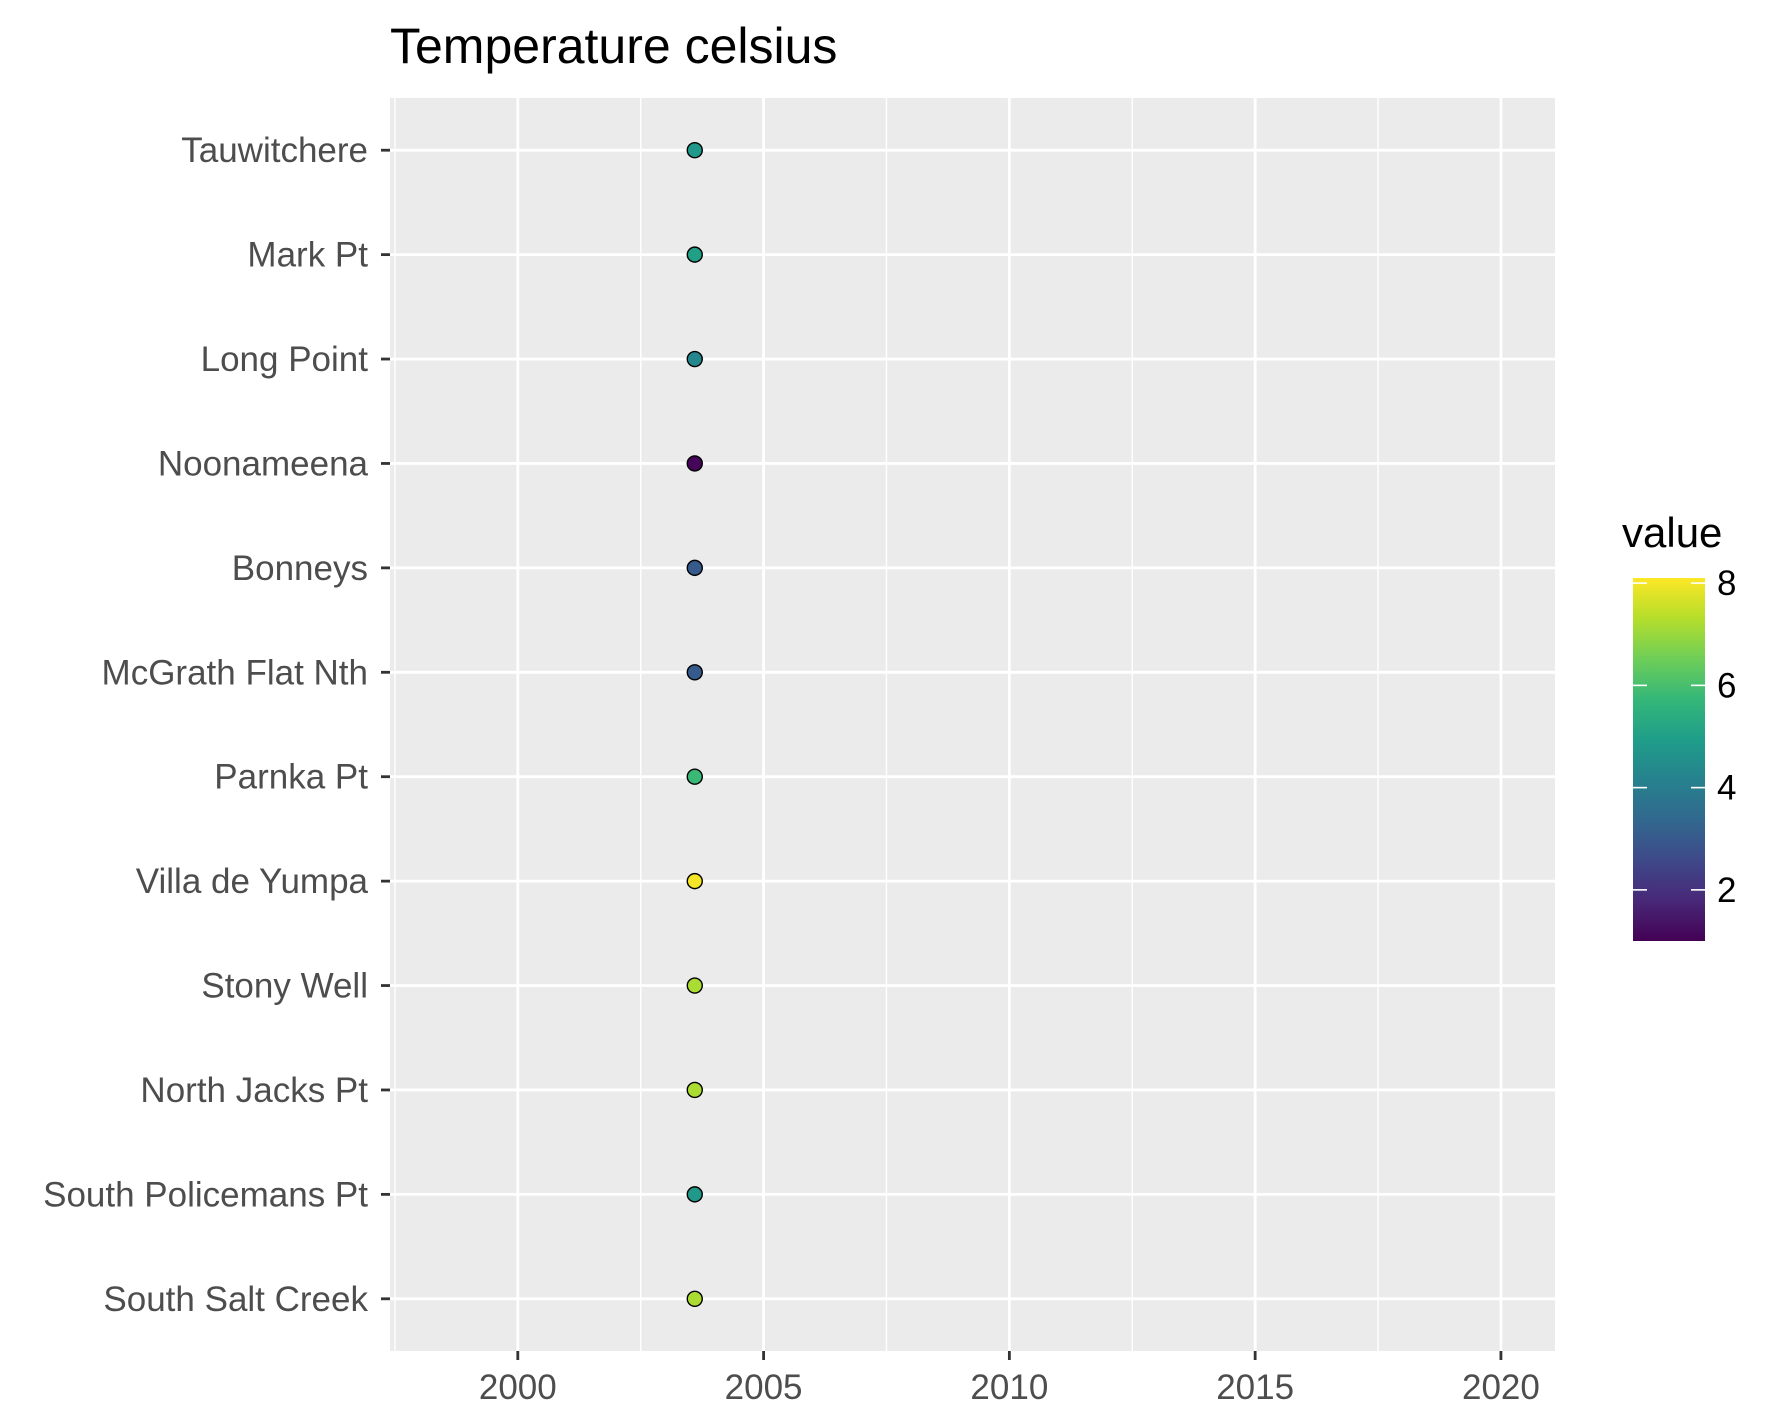 The width and height of the screenshot is (1771, 1417). Describe the element at coordinates (1726, 788) in the screenshot. I see `colorbar-label: 4` at that location.